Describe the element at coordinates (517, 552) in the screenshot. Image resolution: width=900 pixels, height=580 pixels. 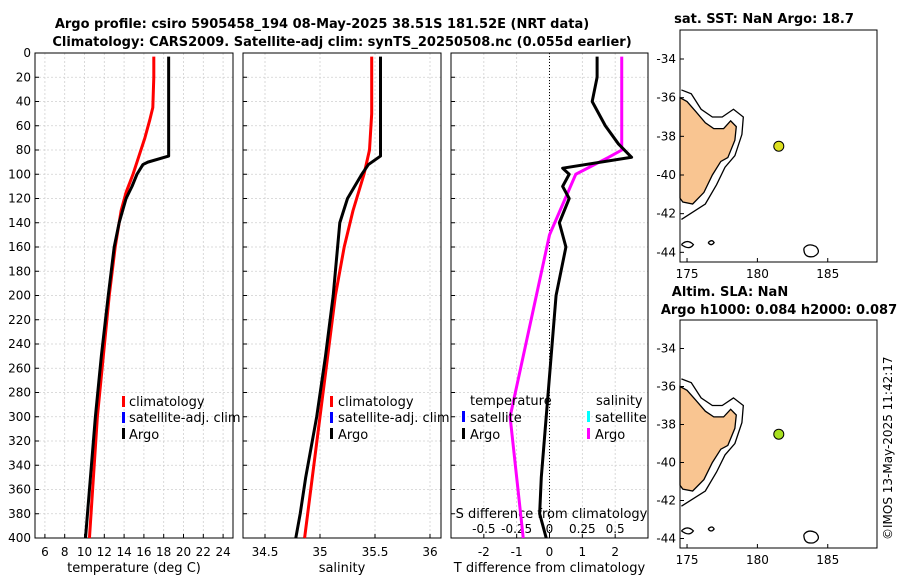
I see `x-tick-label: -1` at that location.